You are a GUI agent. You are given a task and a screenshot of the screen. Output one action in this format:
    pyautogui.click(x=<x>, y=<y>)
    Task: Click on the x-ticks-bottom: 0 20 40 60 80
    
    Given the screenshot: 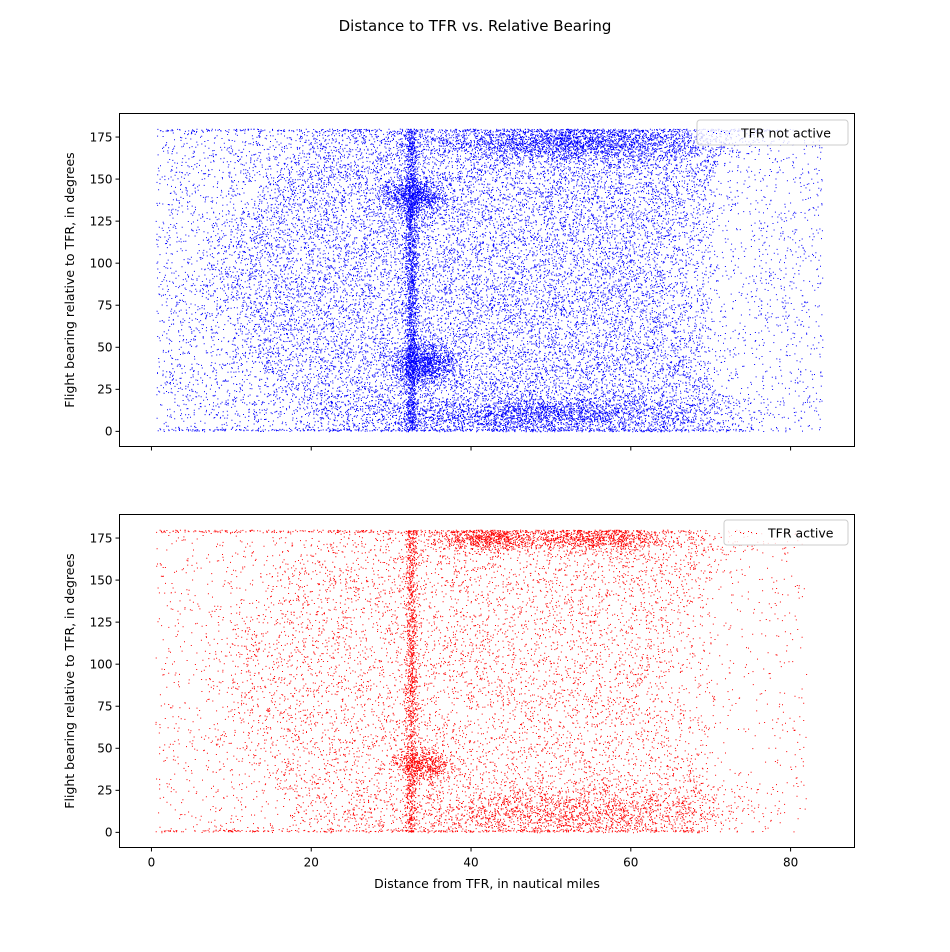 What is the action you would take?
    pyautogui.click(x=473, y=858)
    